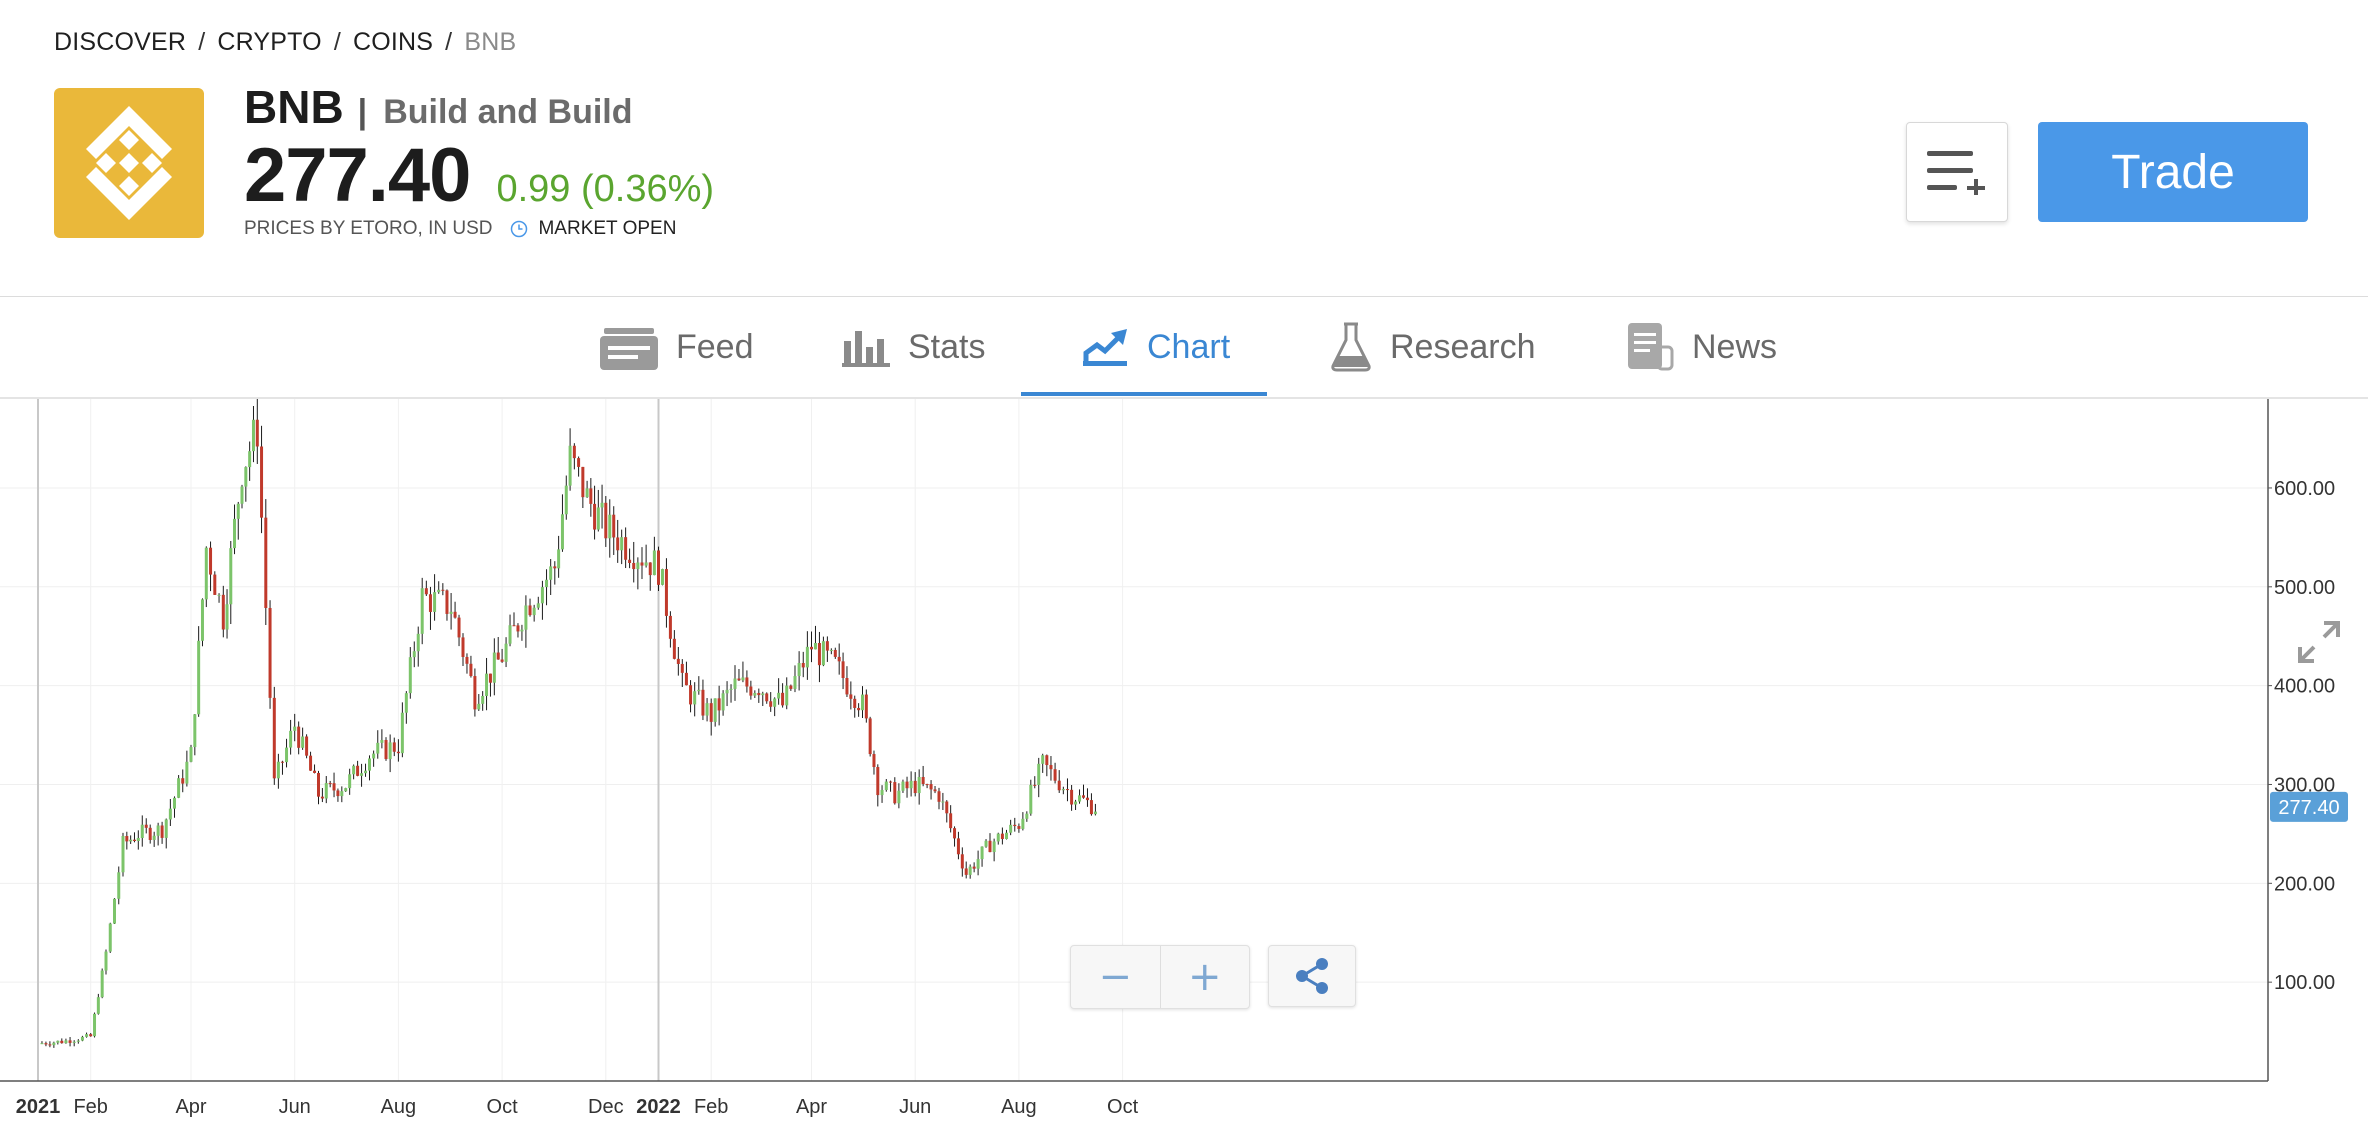 Image resolution: width=2368 pixels, height=1140 pixels. What do you see at coordinates (1957, 172) in the screenshot?
I see `add-to-watchlist-button` at bounding box center [1957, 172].